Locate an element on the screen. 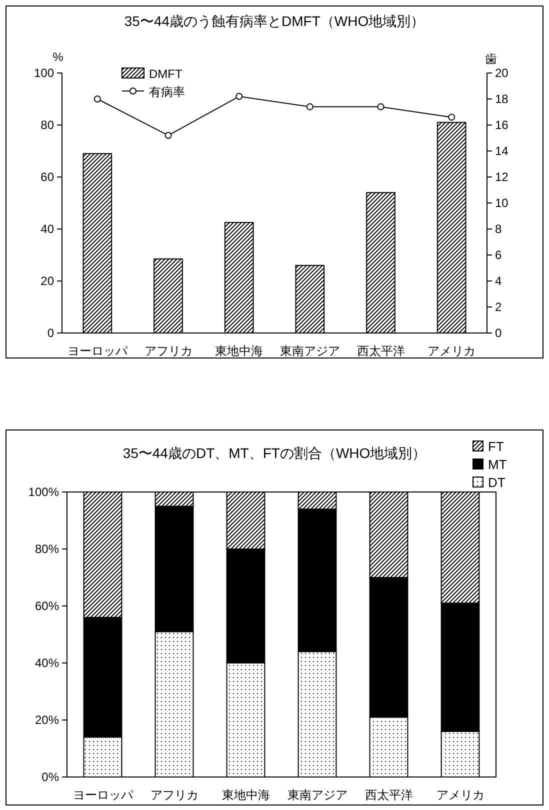 The width and height of the screenshot is (549, 810). y-tick-label: 80% is located at coordinates (47, 549).